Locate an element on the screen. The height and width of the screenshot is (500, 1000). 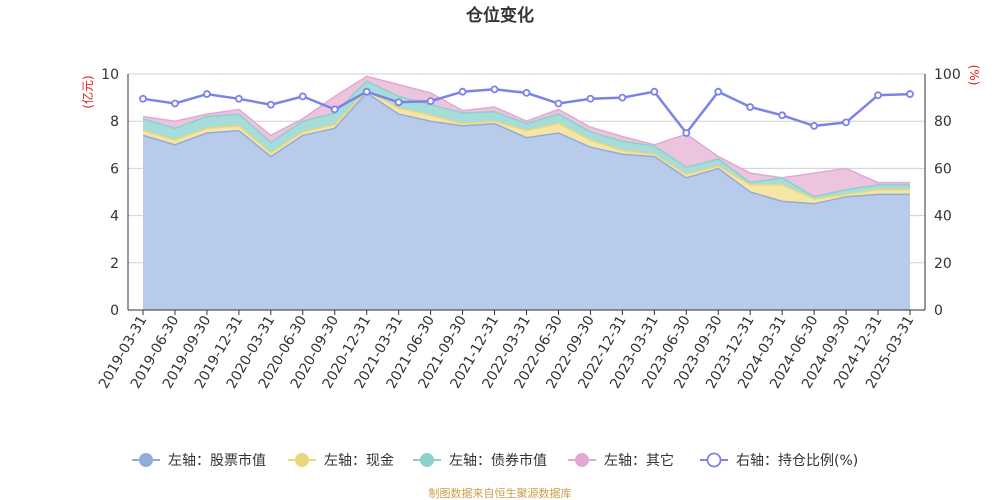
legend-label: 左轴：现金 is located at coordinates (359, 461).